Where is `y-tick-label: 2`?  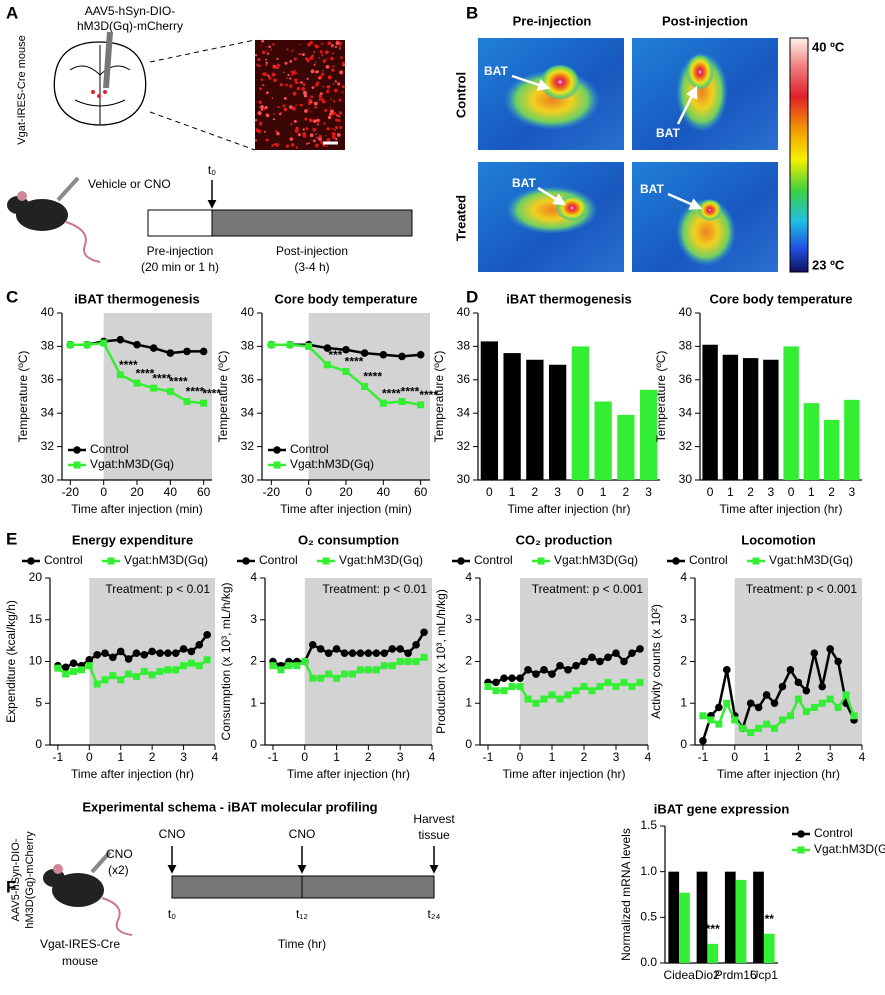
y-tick-label: 2 is located at coordinates (253, 661).